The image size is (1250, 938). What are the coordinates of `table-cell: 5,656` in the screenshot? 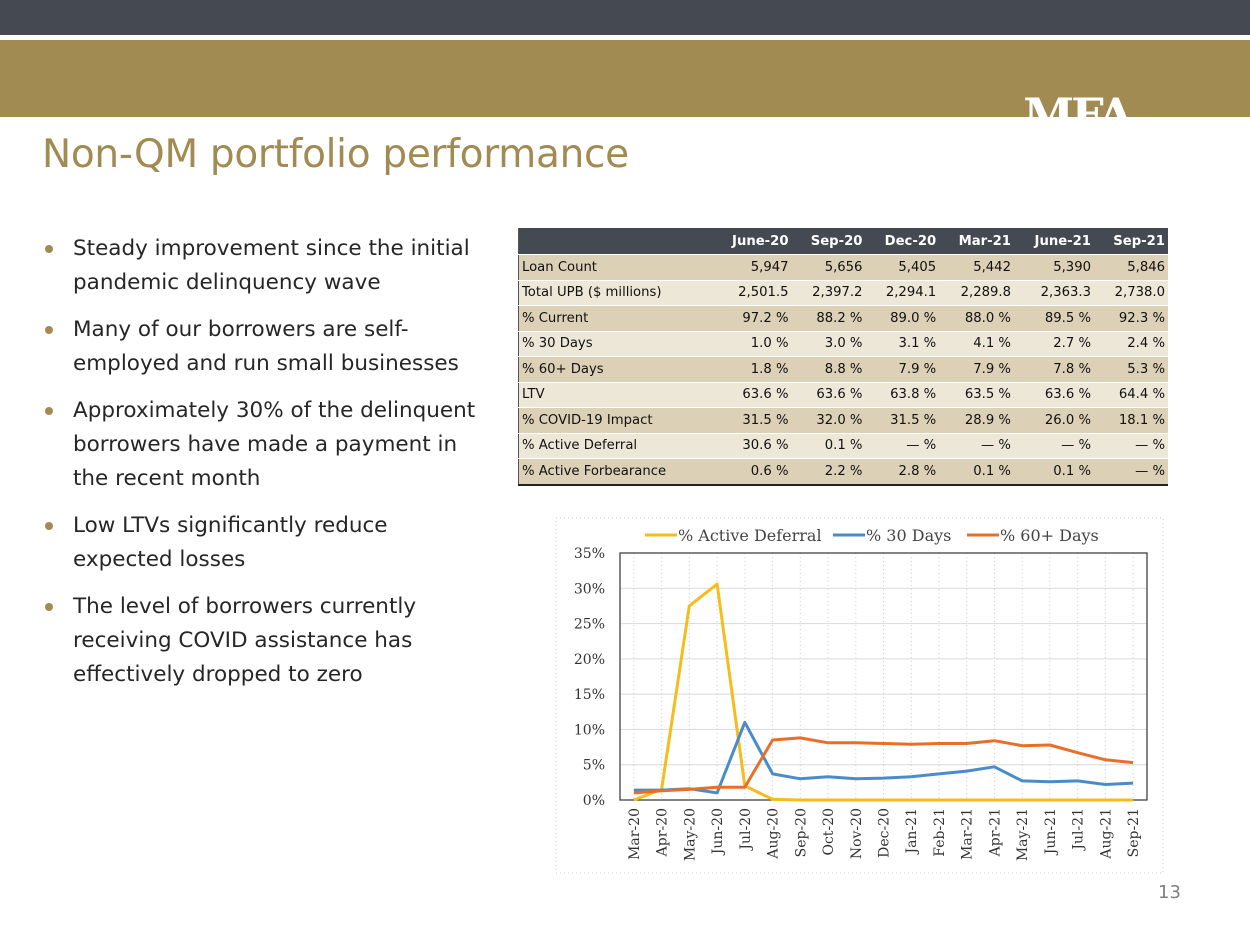 It's located at (828, 267).